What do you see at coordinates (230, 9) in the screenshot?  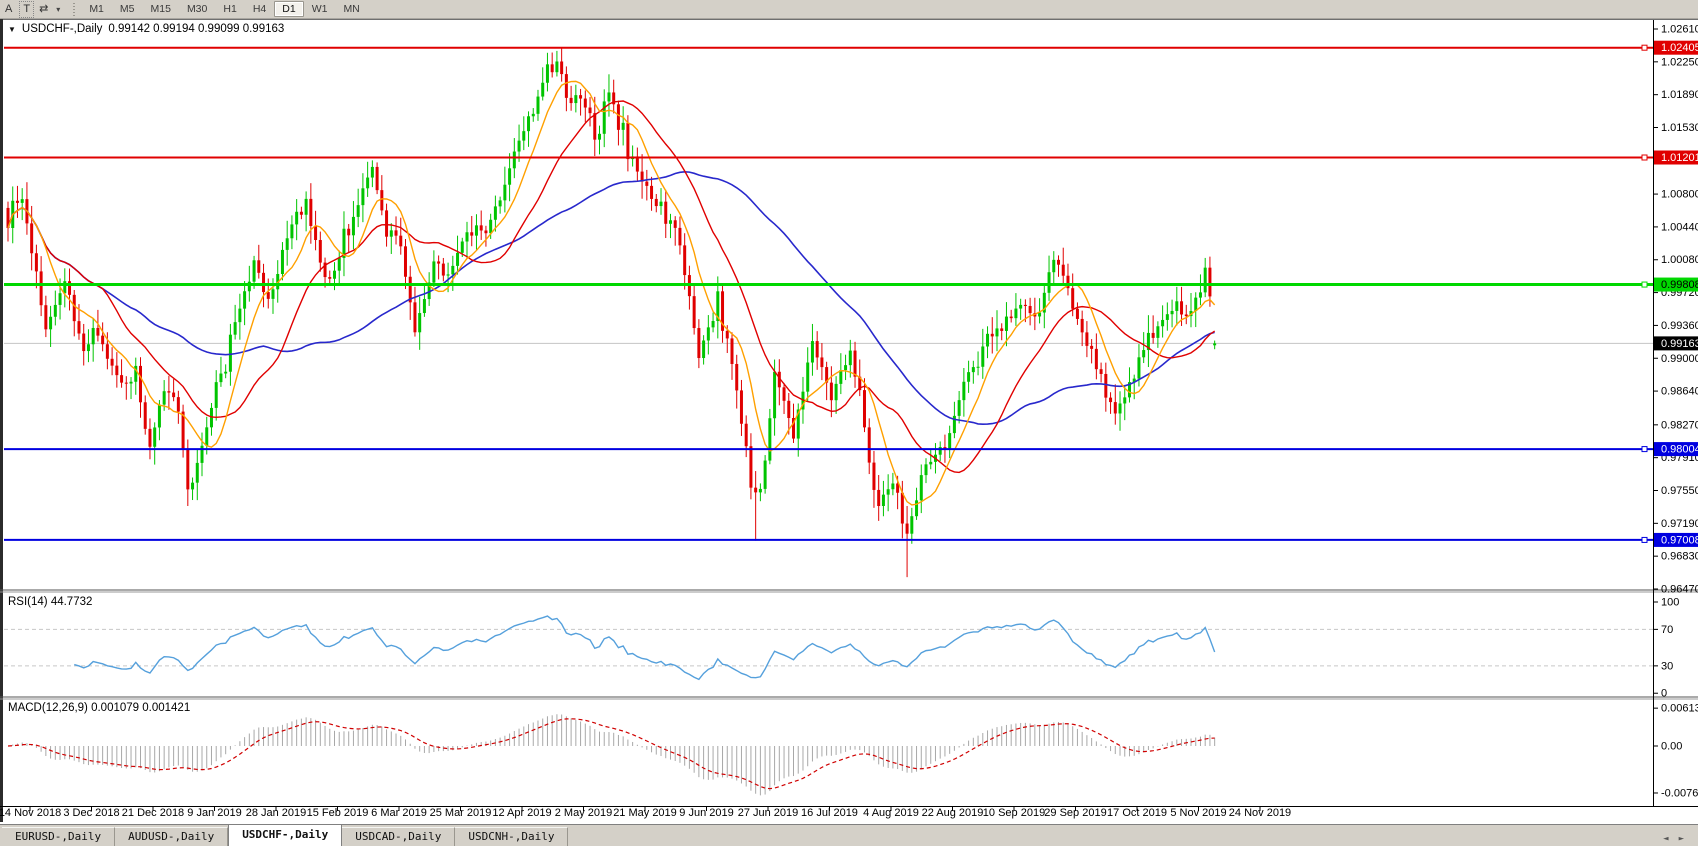 I see `timeframe-button-h1: H1` at bounding box center [230, 9].